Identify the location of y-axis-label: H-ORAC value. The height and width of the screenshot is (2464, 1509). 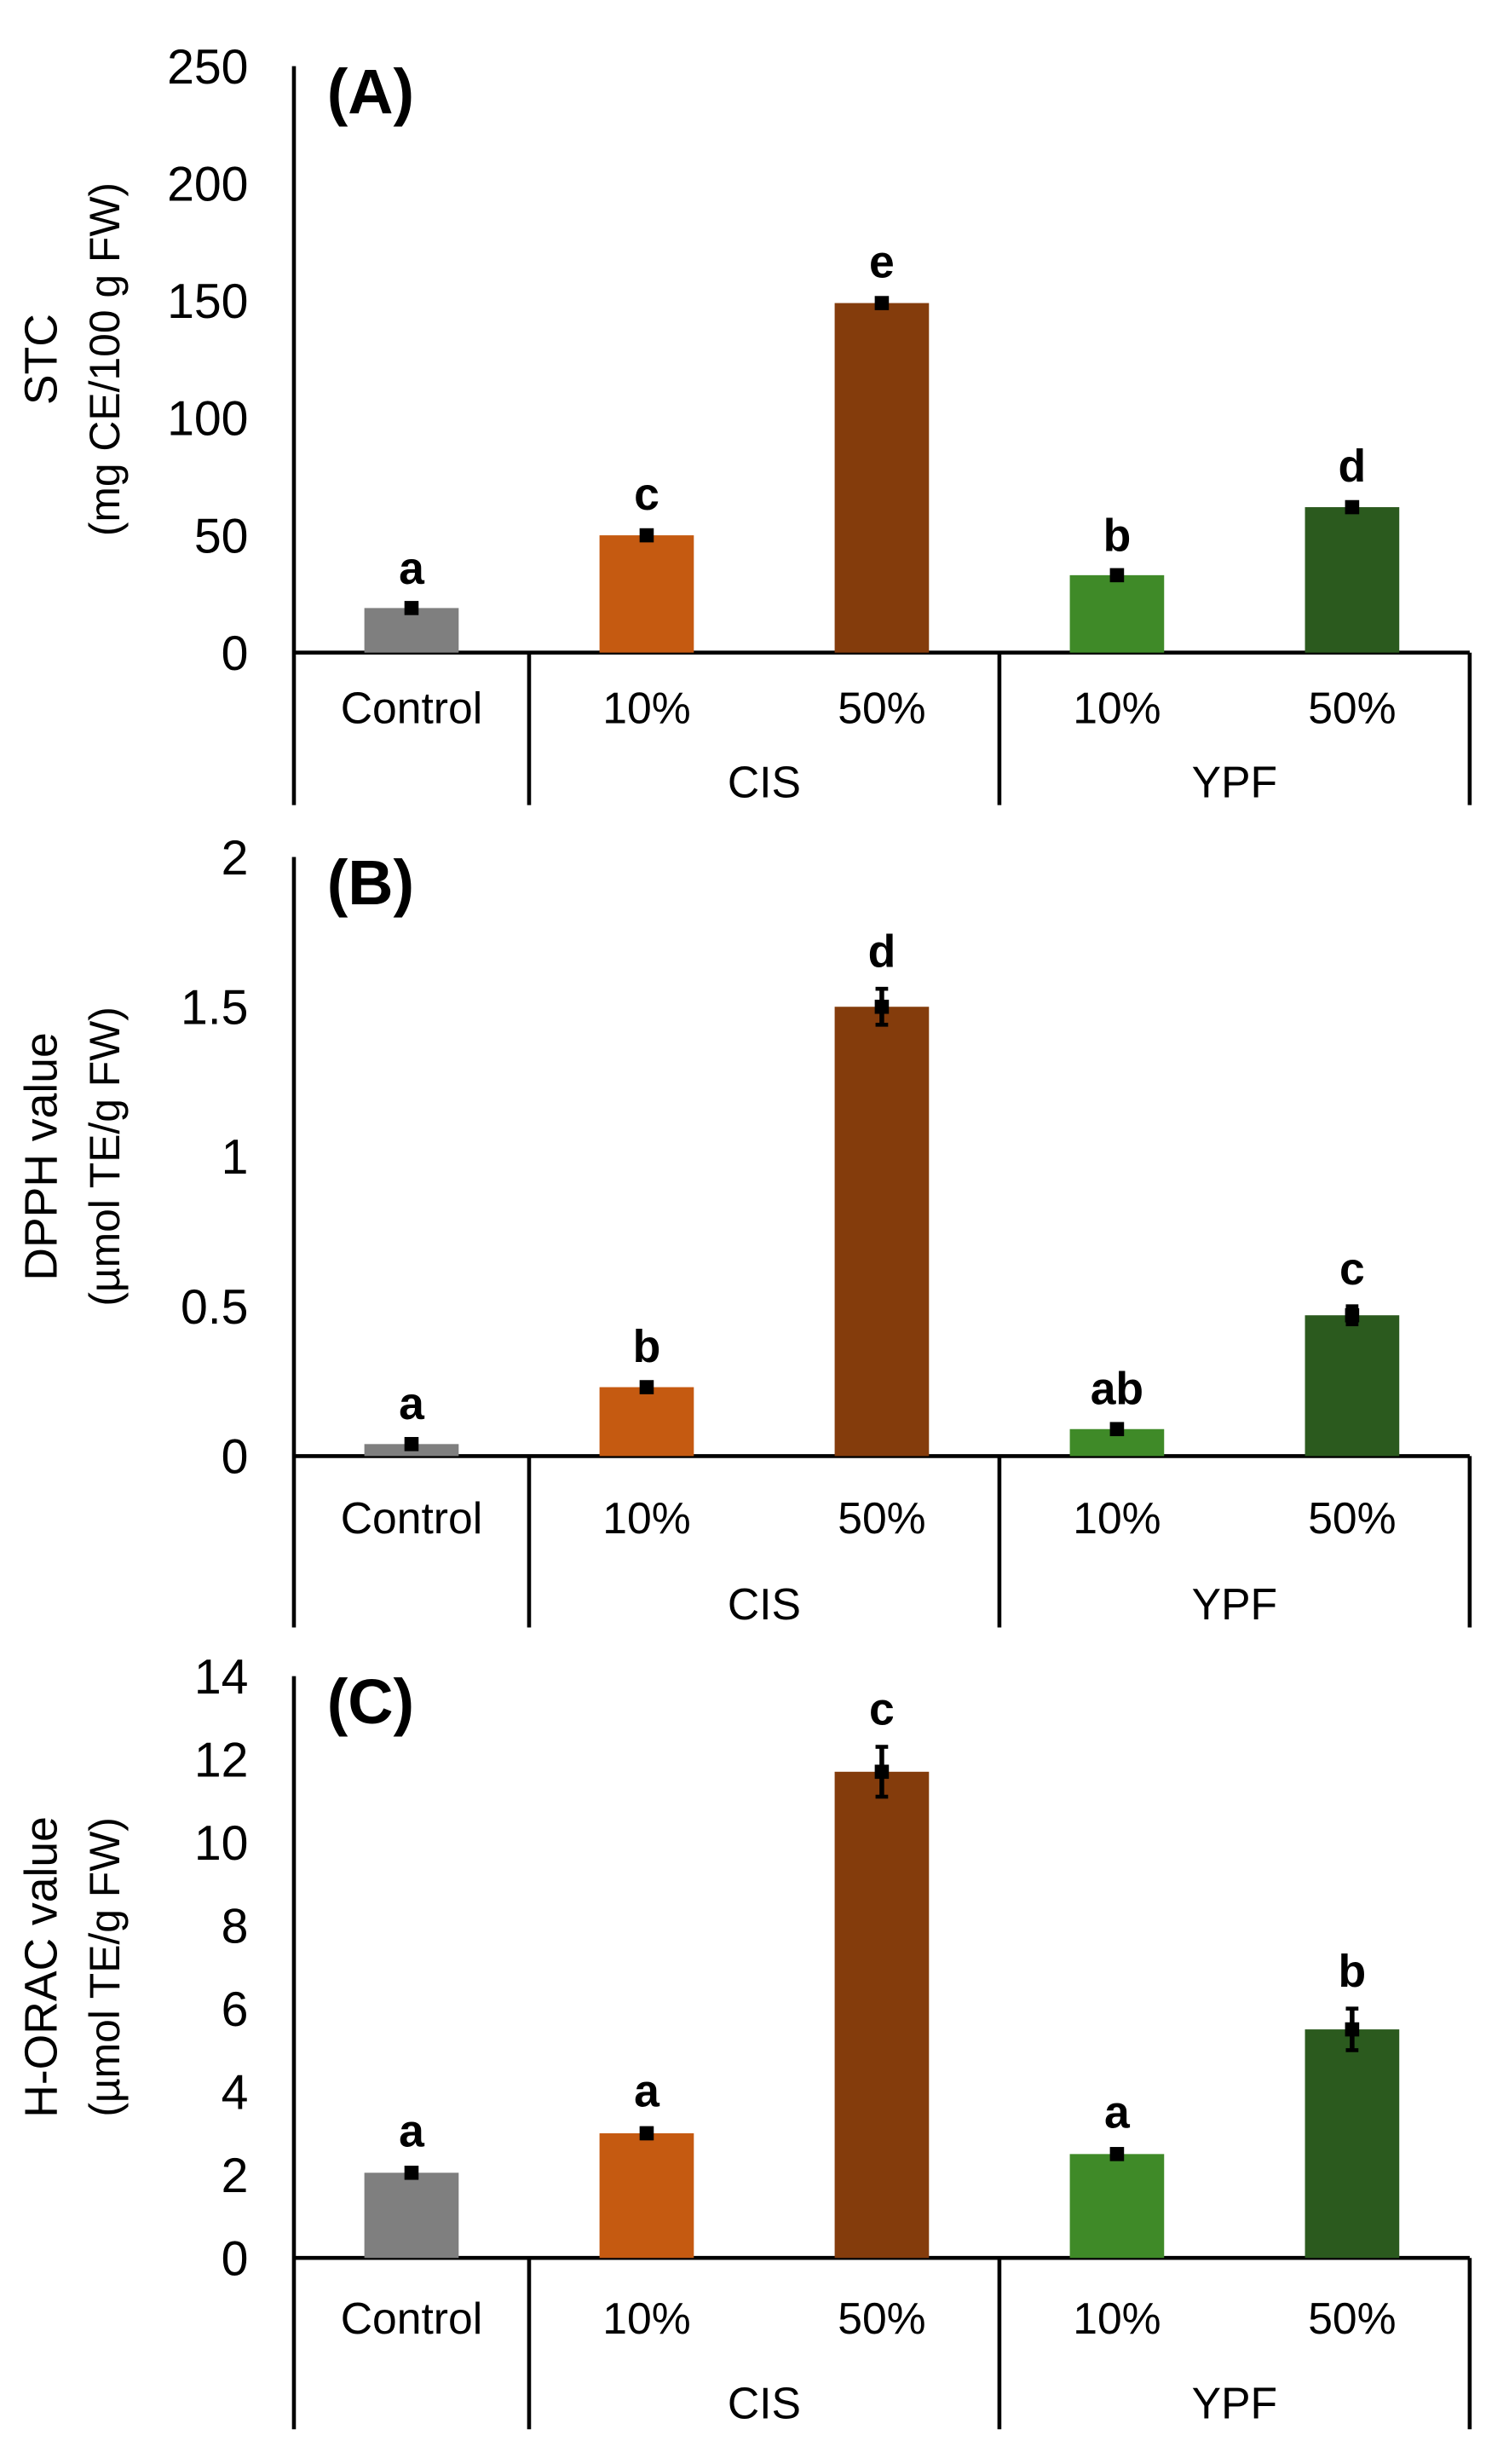
(41, 1967).